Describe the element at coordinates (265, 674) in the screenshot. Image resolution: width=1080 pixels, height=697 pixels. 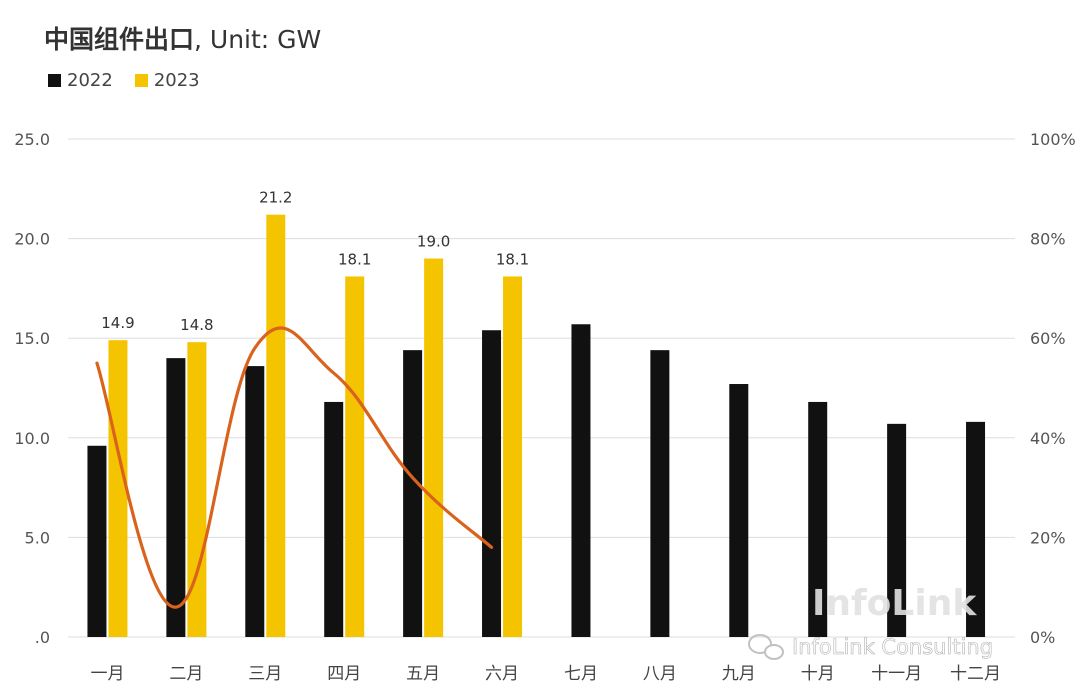
I see `x-tick-label: 三月` at that location.